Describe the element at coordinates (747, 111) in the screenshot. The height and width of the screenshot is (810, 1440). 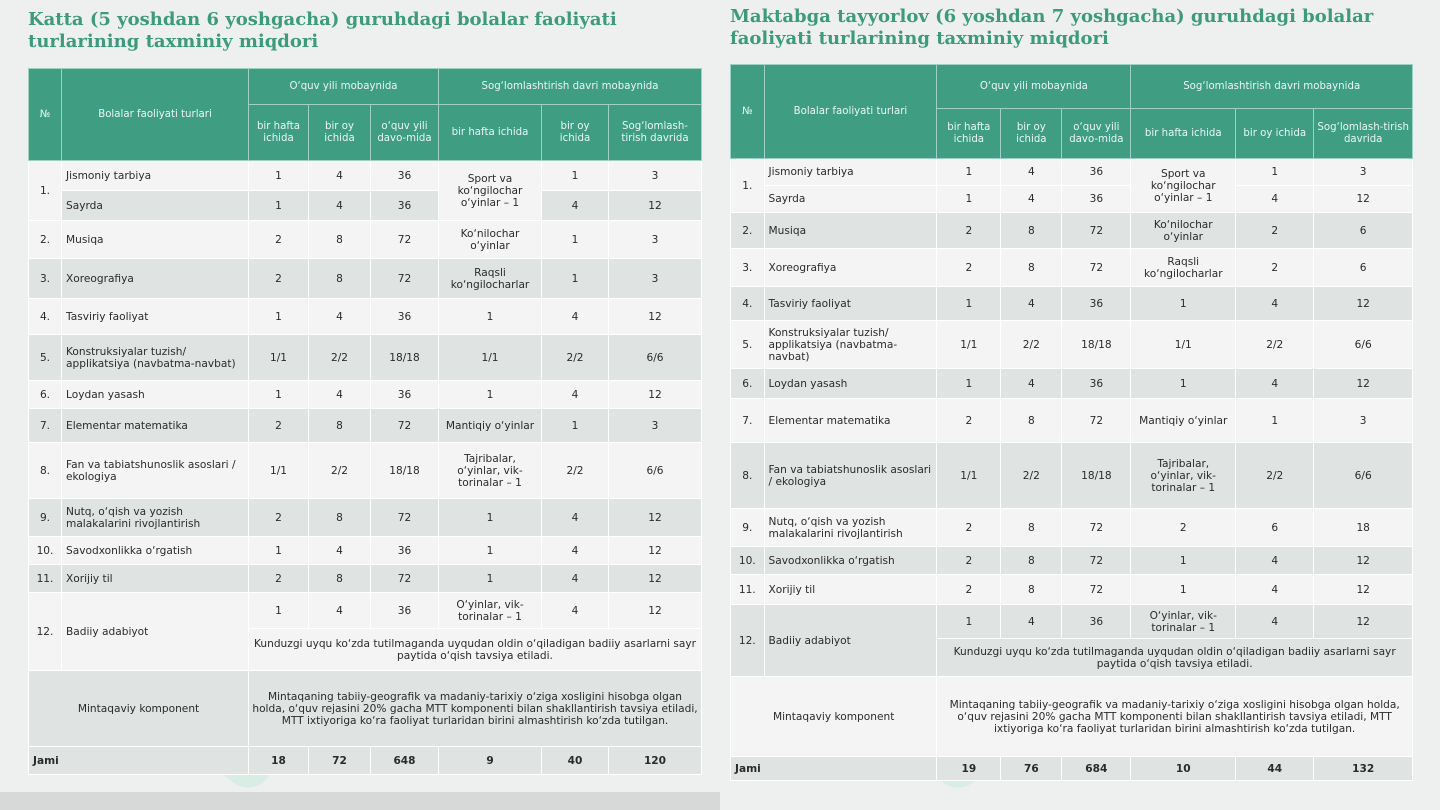
I see `col-header-no: №` at that location.